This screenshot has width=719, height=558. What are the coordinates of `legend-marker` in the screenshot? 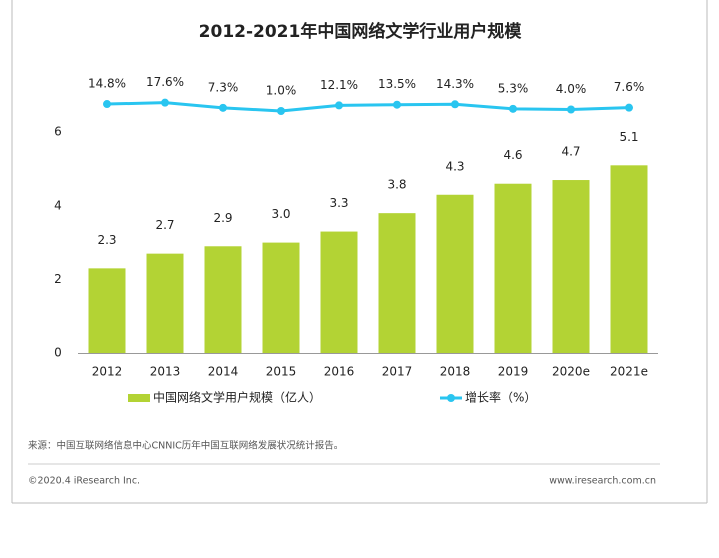 It's located at (451, 398).